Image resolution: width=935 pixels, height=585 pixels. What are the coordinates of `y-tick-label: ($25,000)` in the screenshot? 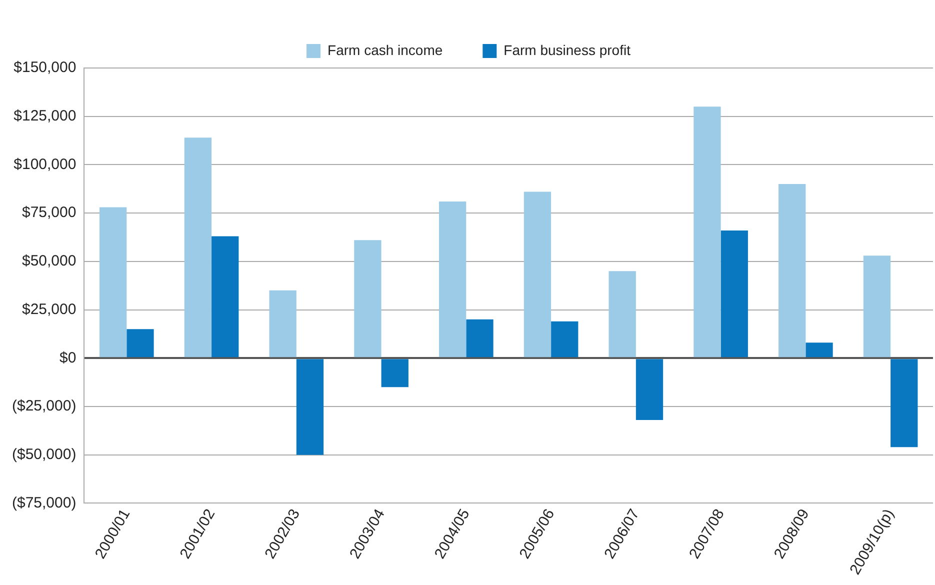 It's located at (44, 406).